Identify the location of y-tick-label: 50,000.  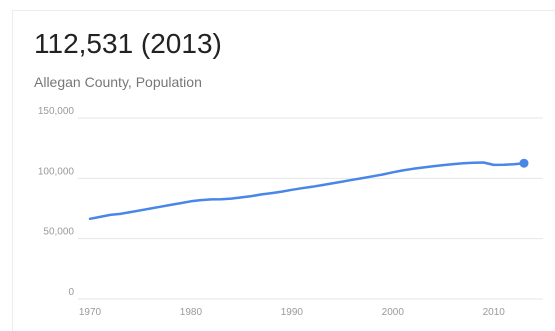
(58, 232).